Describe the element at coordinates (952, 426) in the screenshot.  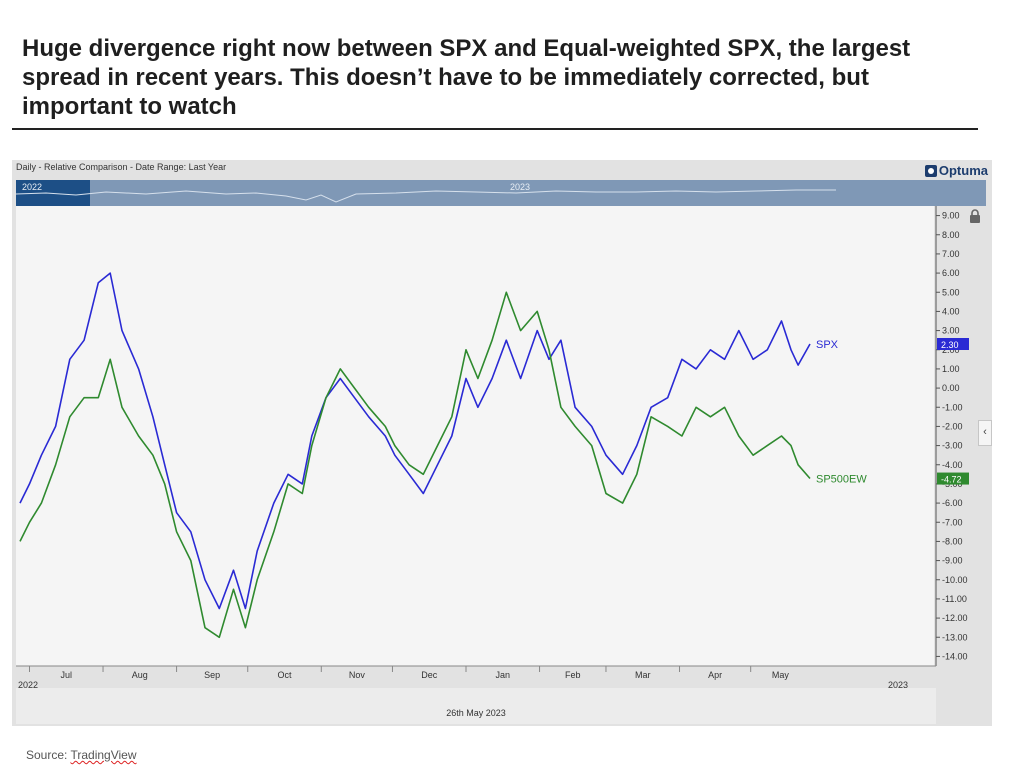
I see `y-tick-label: -2.00` at that location.